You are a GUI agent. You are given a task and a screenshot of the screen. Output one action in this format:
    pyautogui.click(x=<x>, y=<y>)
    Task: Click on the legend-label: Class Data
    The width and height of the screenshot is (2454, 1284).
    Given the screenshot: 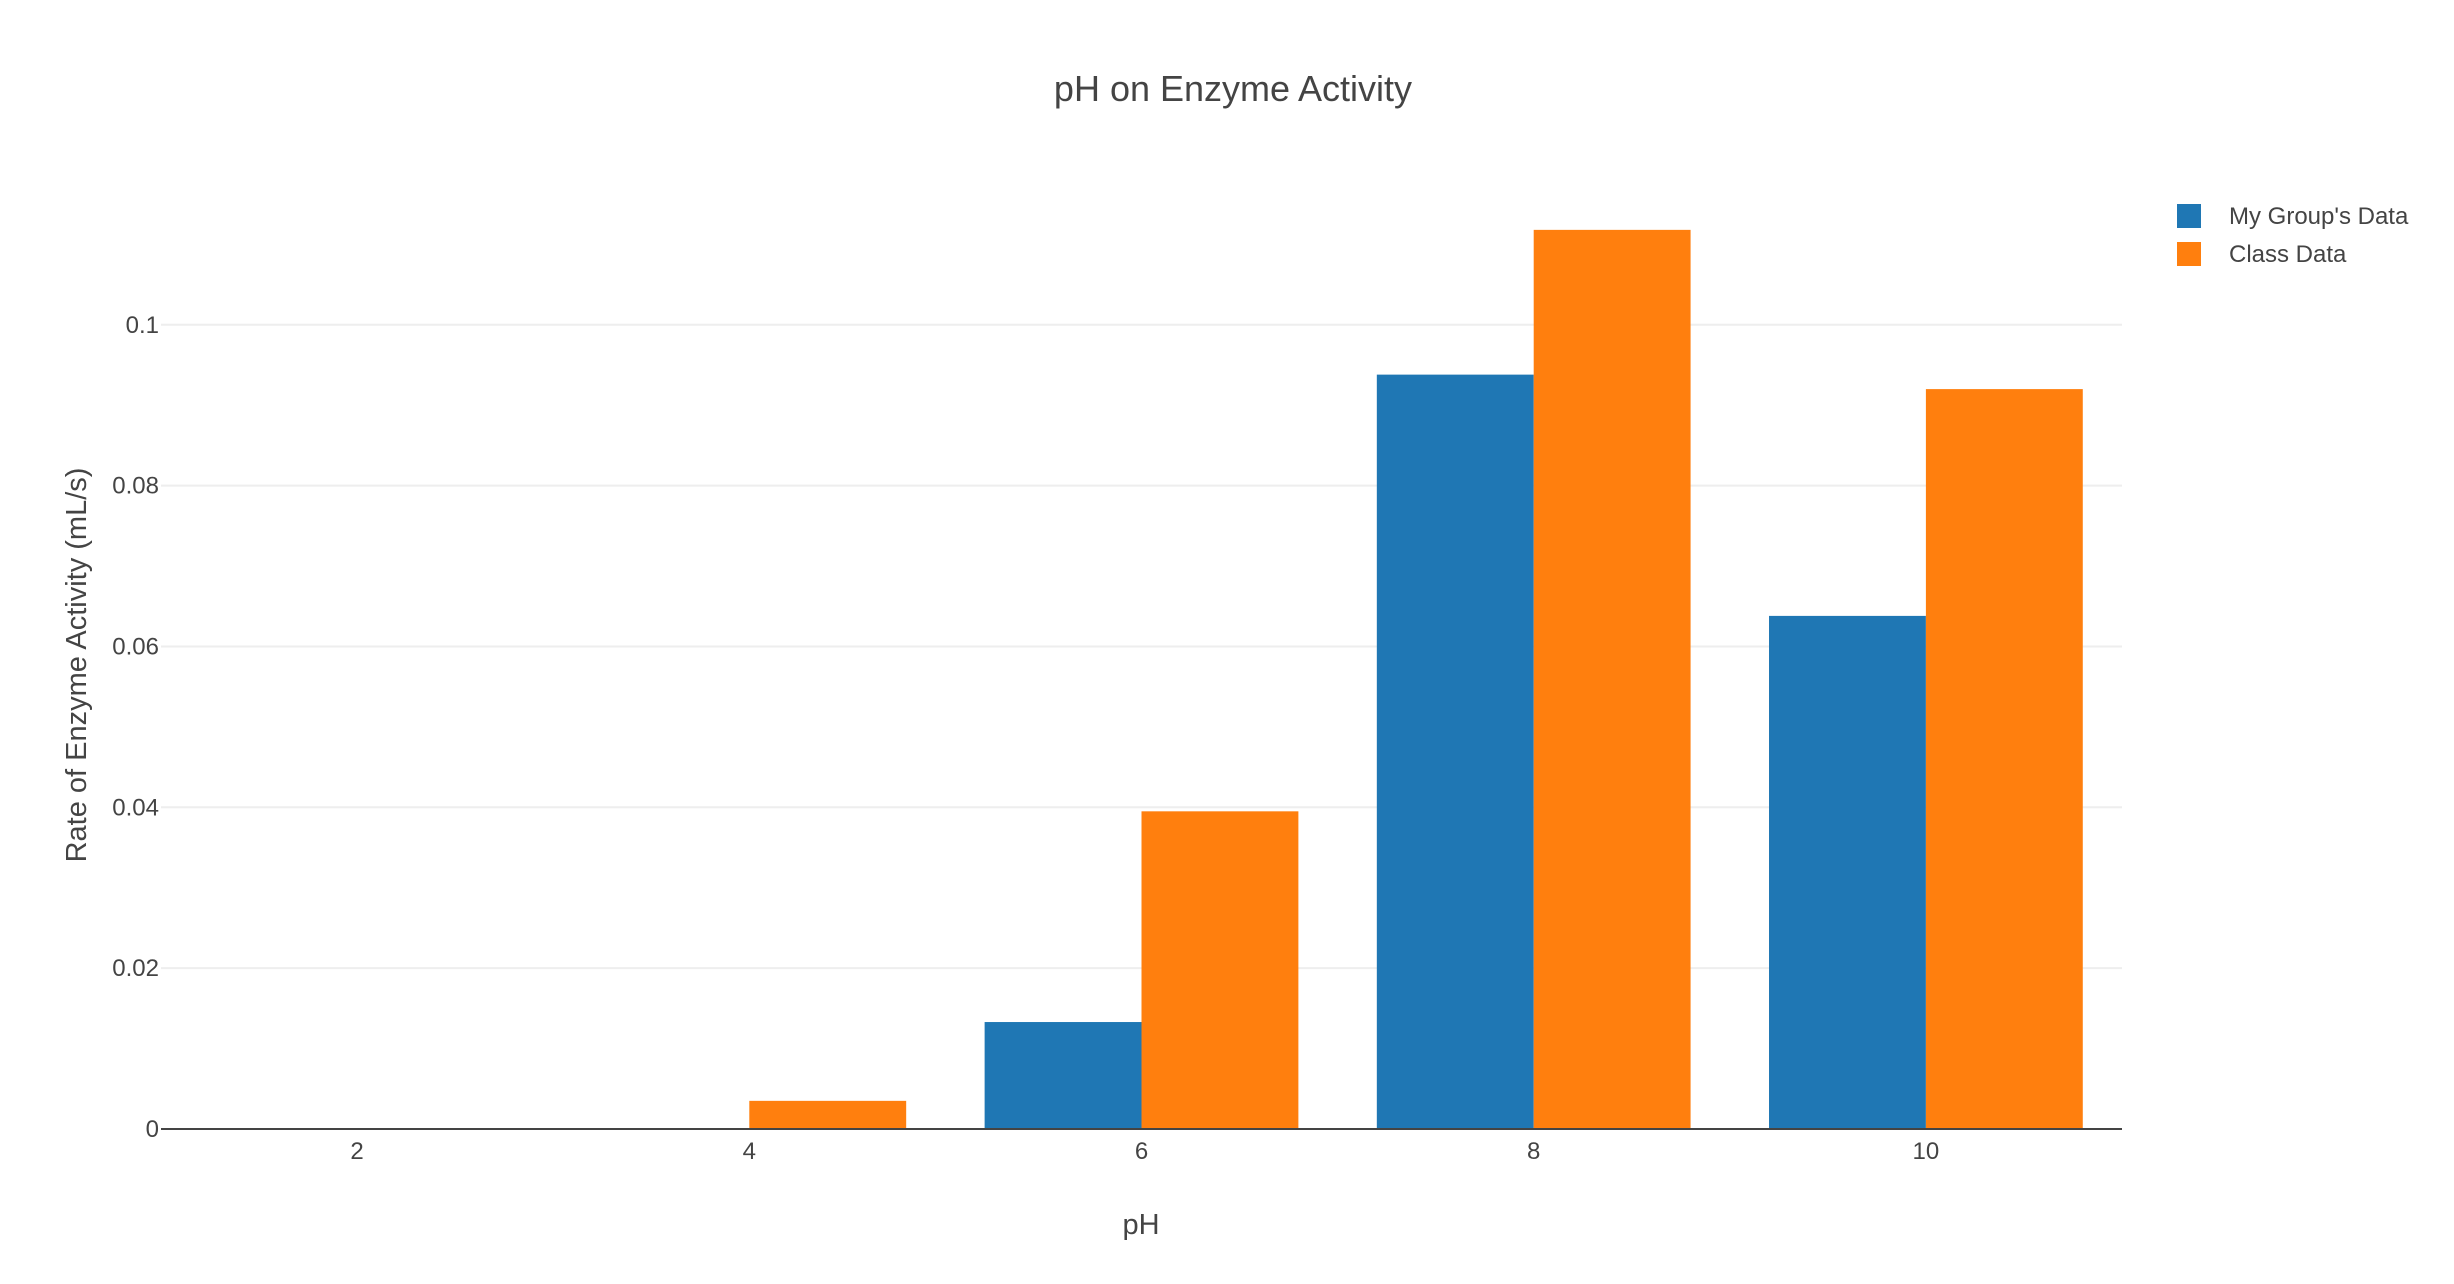 What is the action you would take?
    pyautogui.click(x=2288, y=254)
    